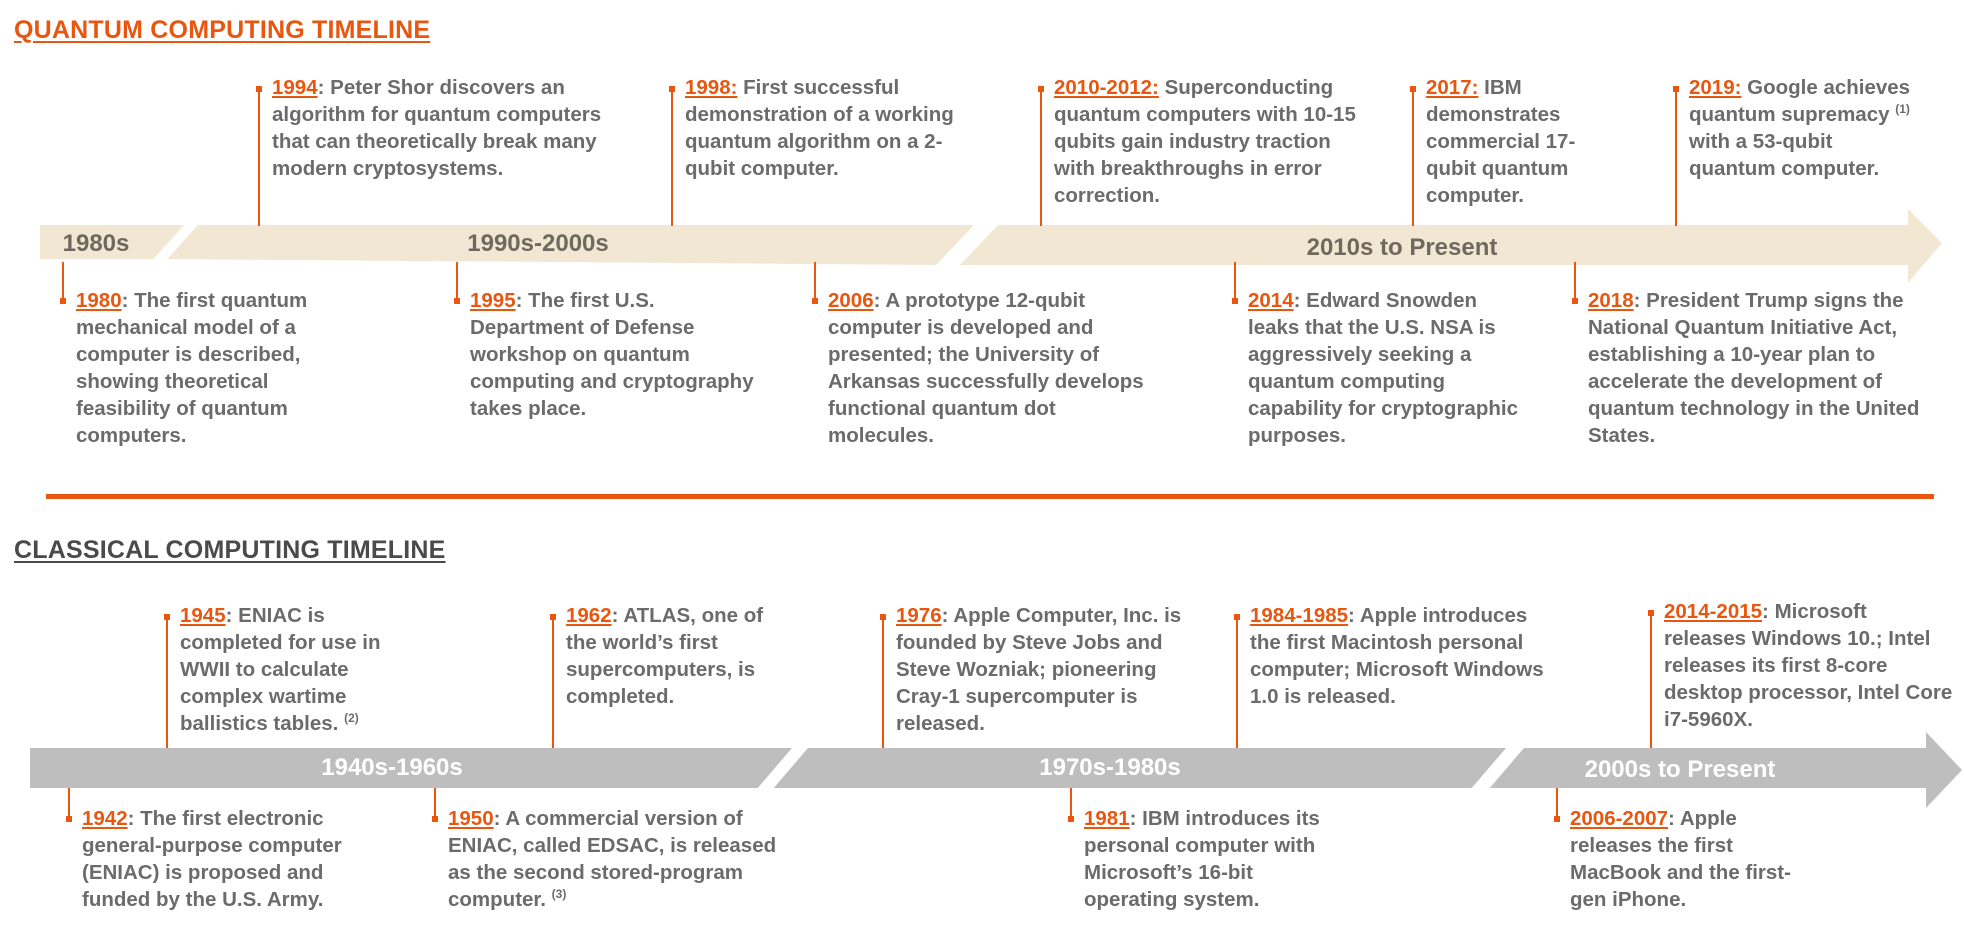 This screenshot has height=940, width=1964. I want to click on footnote-marker: (2), so click(351, 718).